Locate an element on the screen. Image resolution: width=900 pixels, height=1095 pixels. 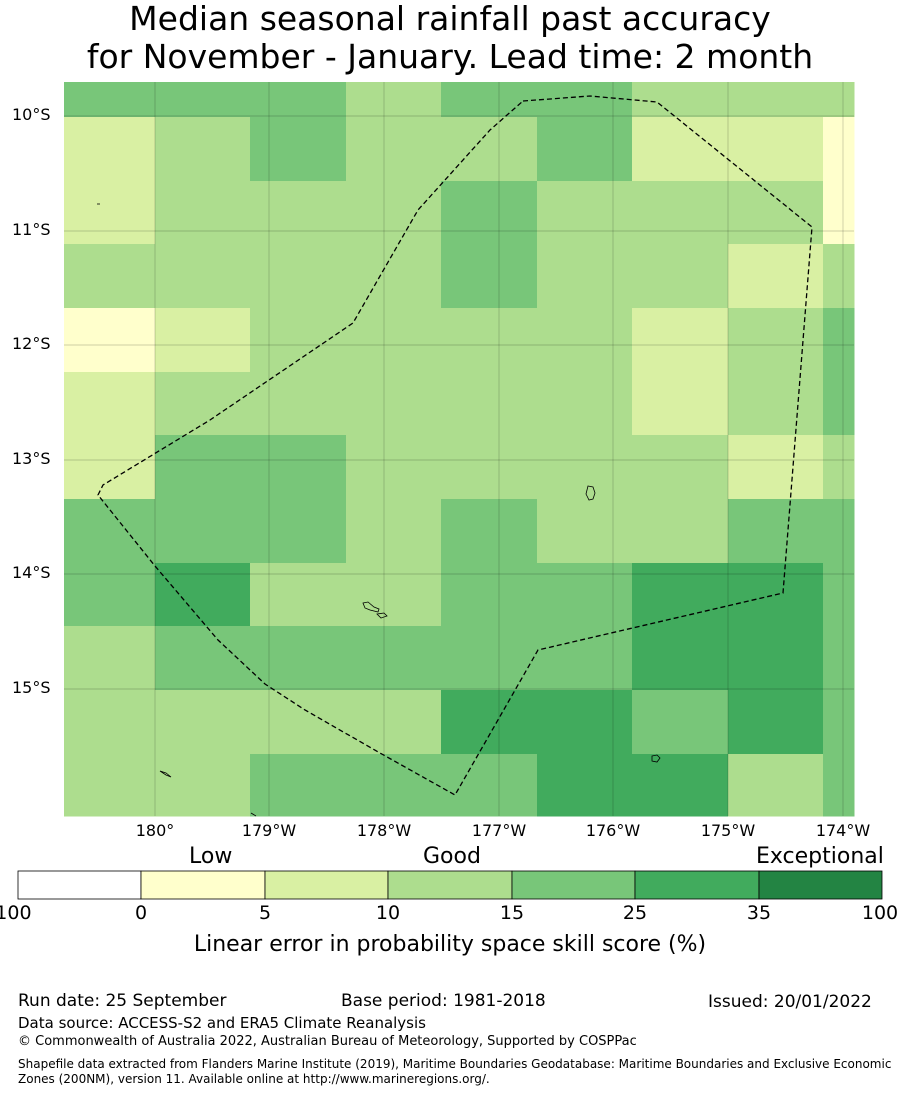
colorbar-tick-label: 15 is located at coordinates (512, 913).